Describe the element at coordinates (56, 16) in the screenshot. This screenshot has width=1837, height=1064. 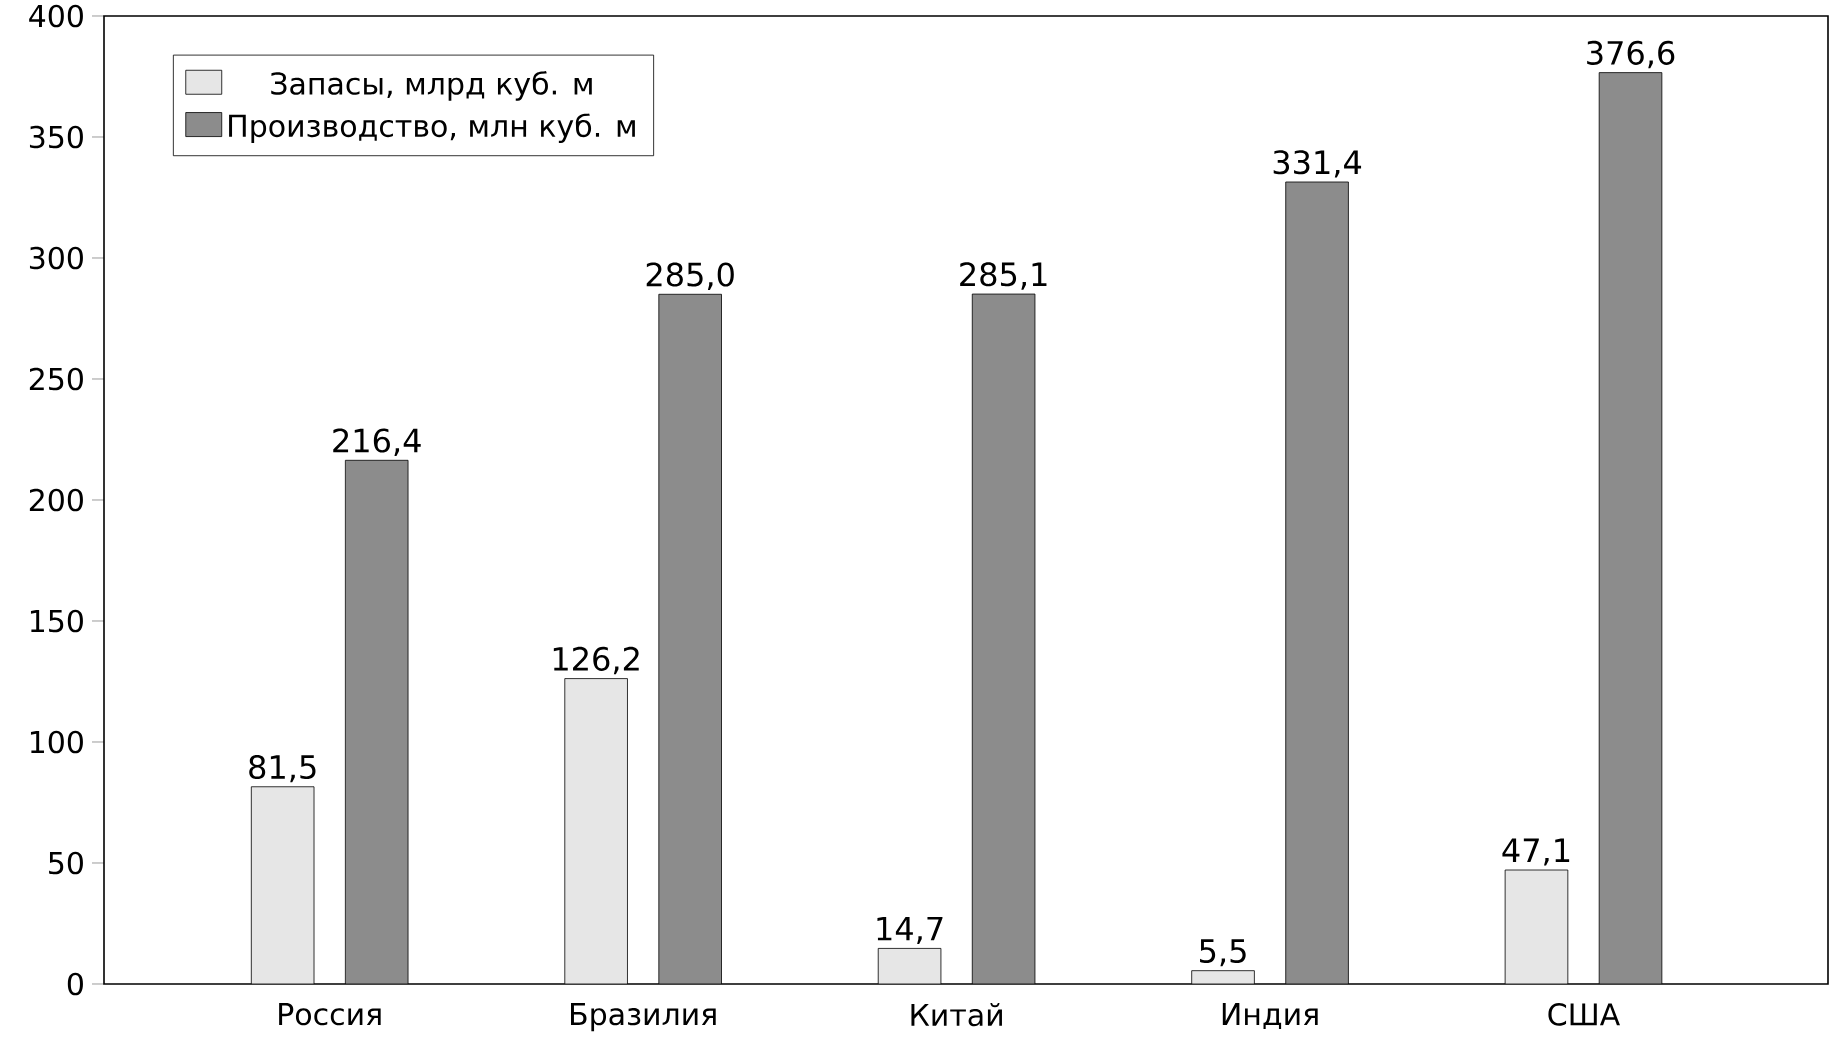
I see `y-tick-label: 400` at that location.